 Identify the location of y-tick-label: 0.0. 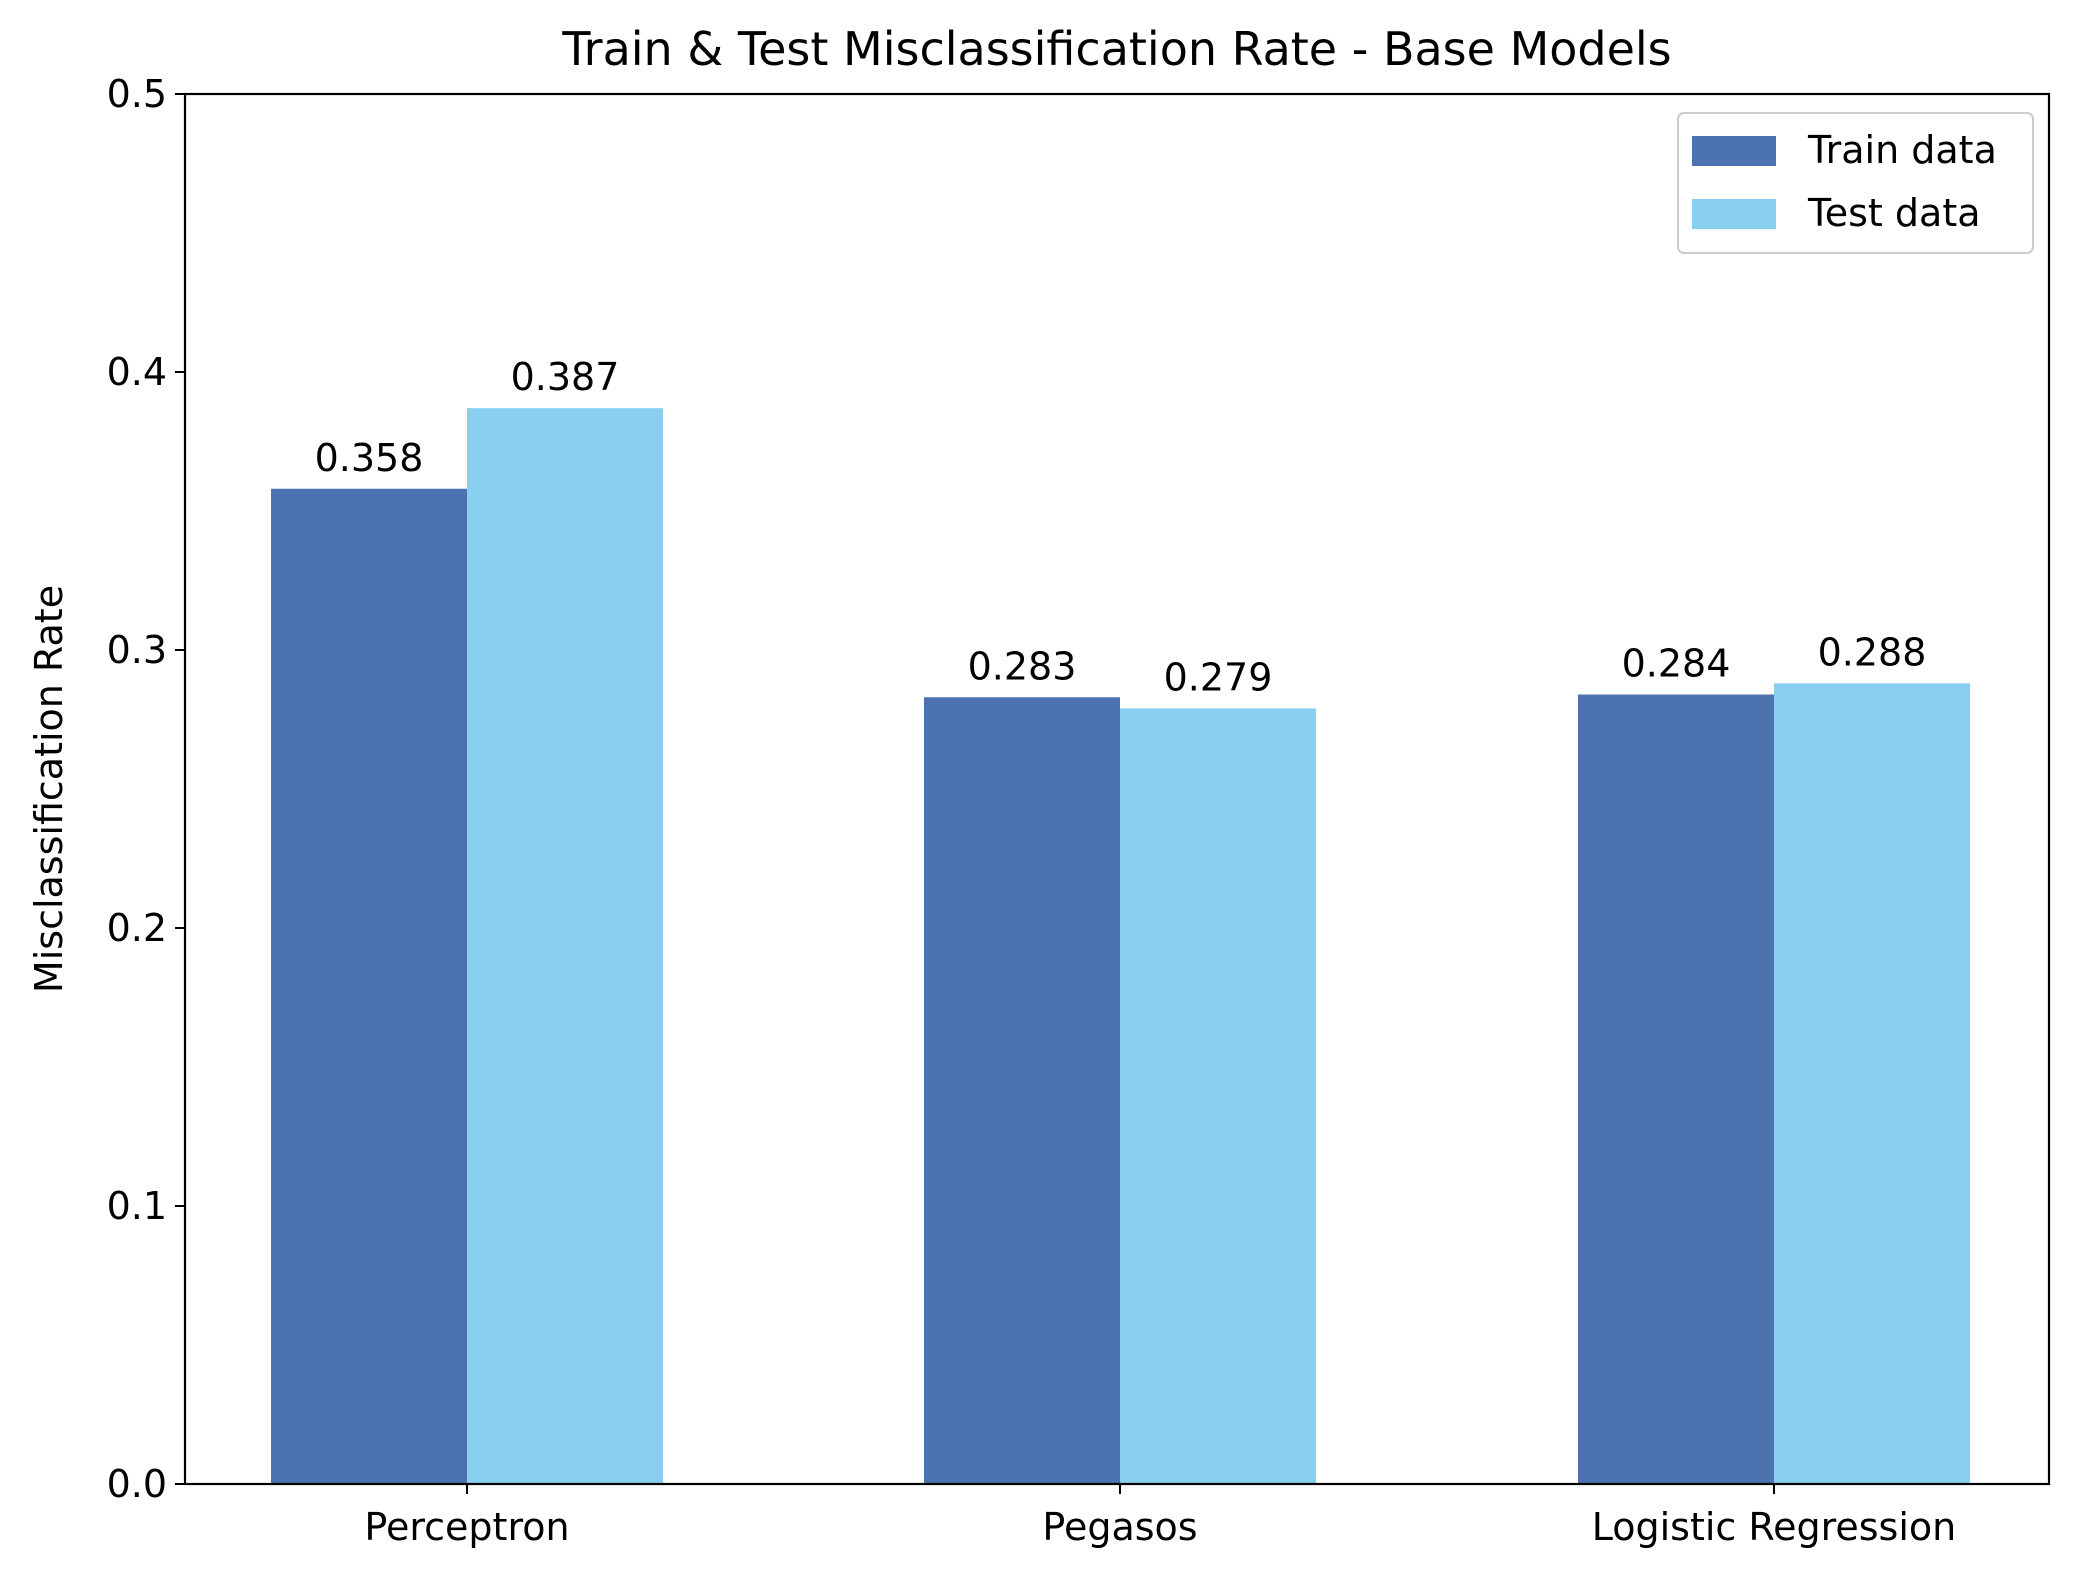
(137, 1484).